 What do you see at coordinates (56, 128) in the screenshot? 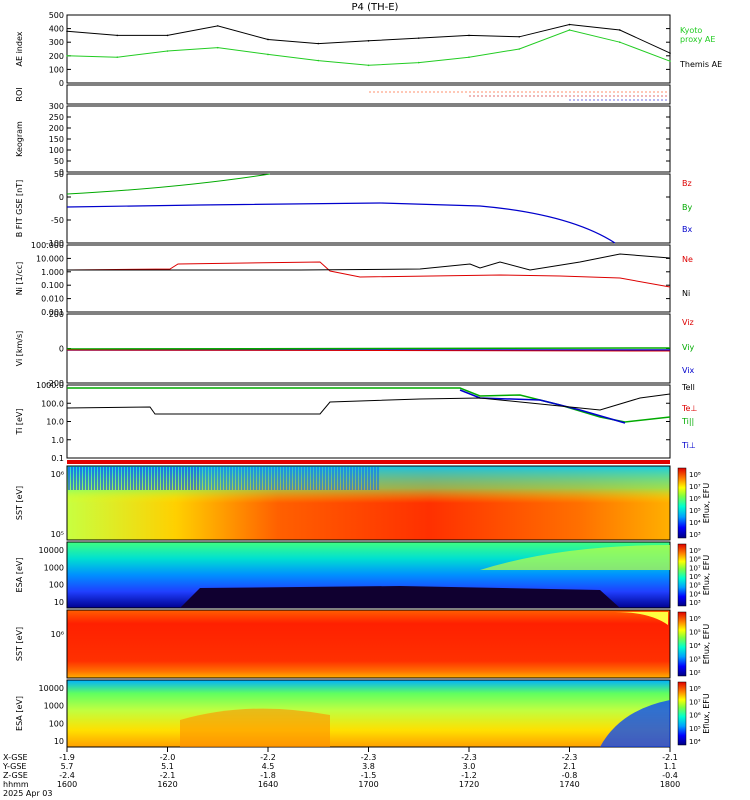
I see `keogram-tick-label: 200` at bounding box center [56, 128].